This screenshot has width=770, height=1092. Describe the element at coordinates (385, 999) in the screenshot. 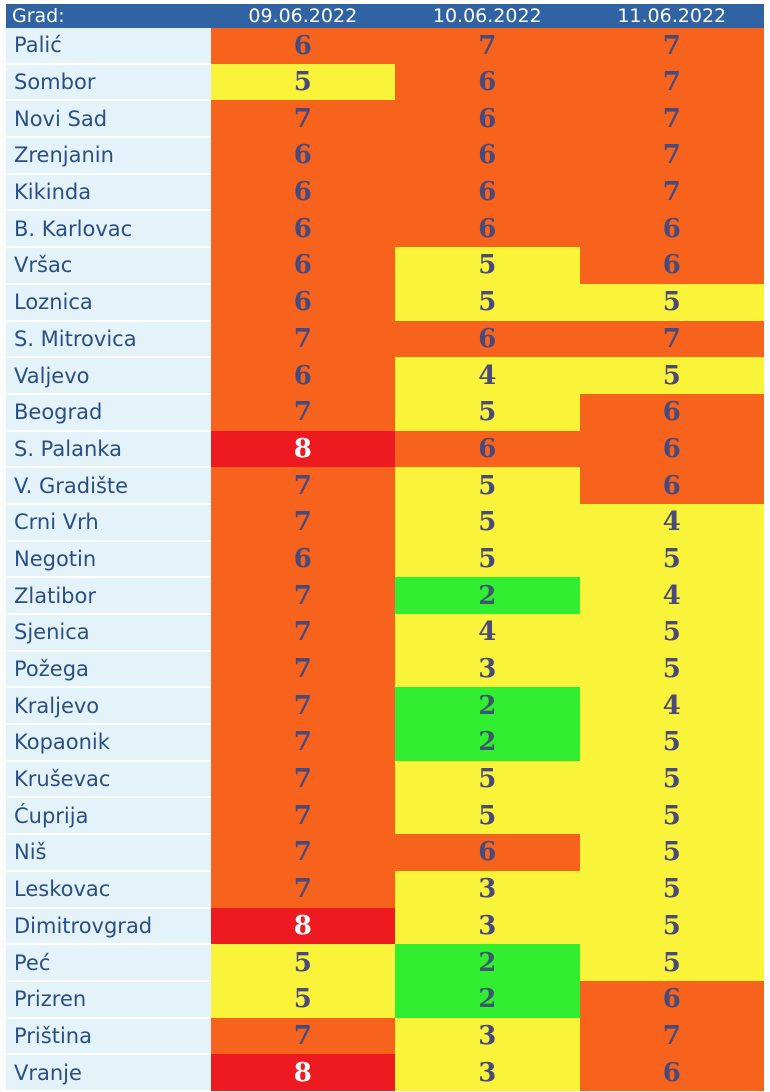

I see `table-row: Prizren 5 2 6` at that location.